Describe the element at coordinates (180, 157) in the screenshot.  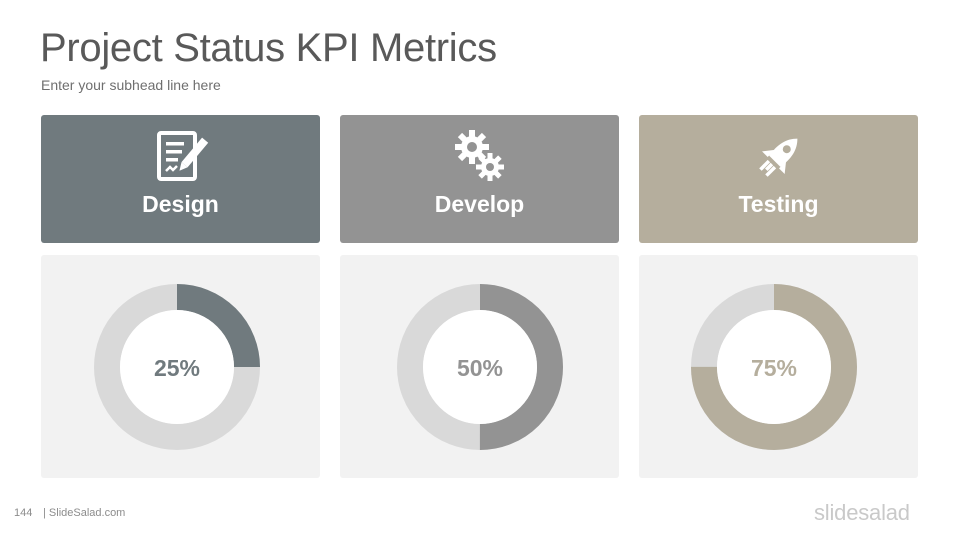
I see `document-pen-icon` at that location.